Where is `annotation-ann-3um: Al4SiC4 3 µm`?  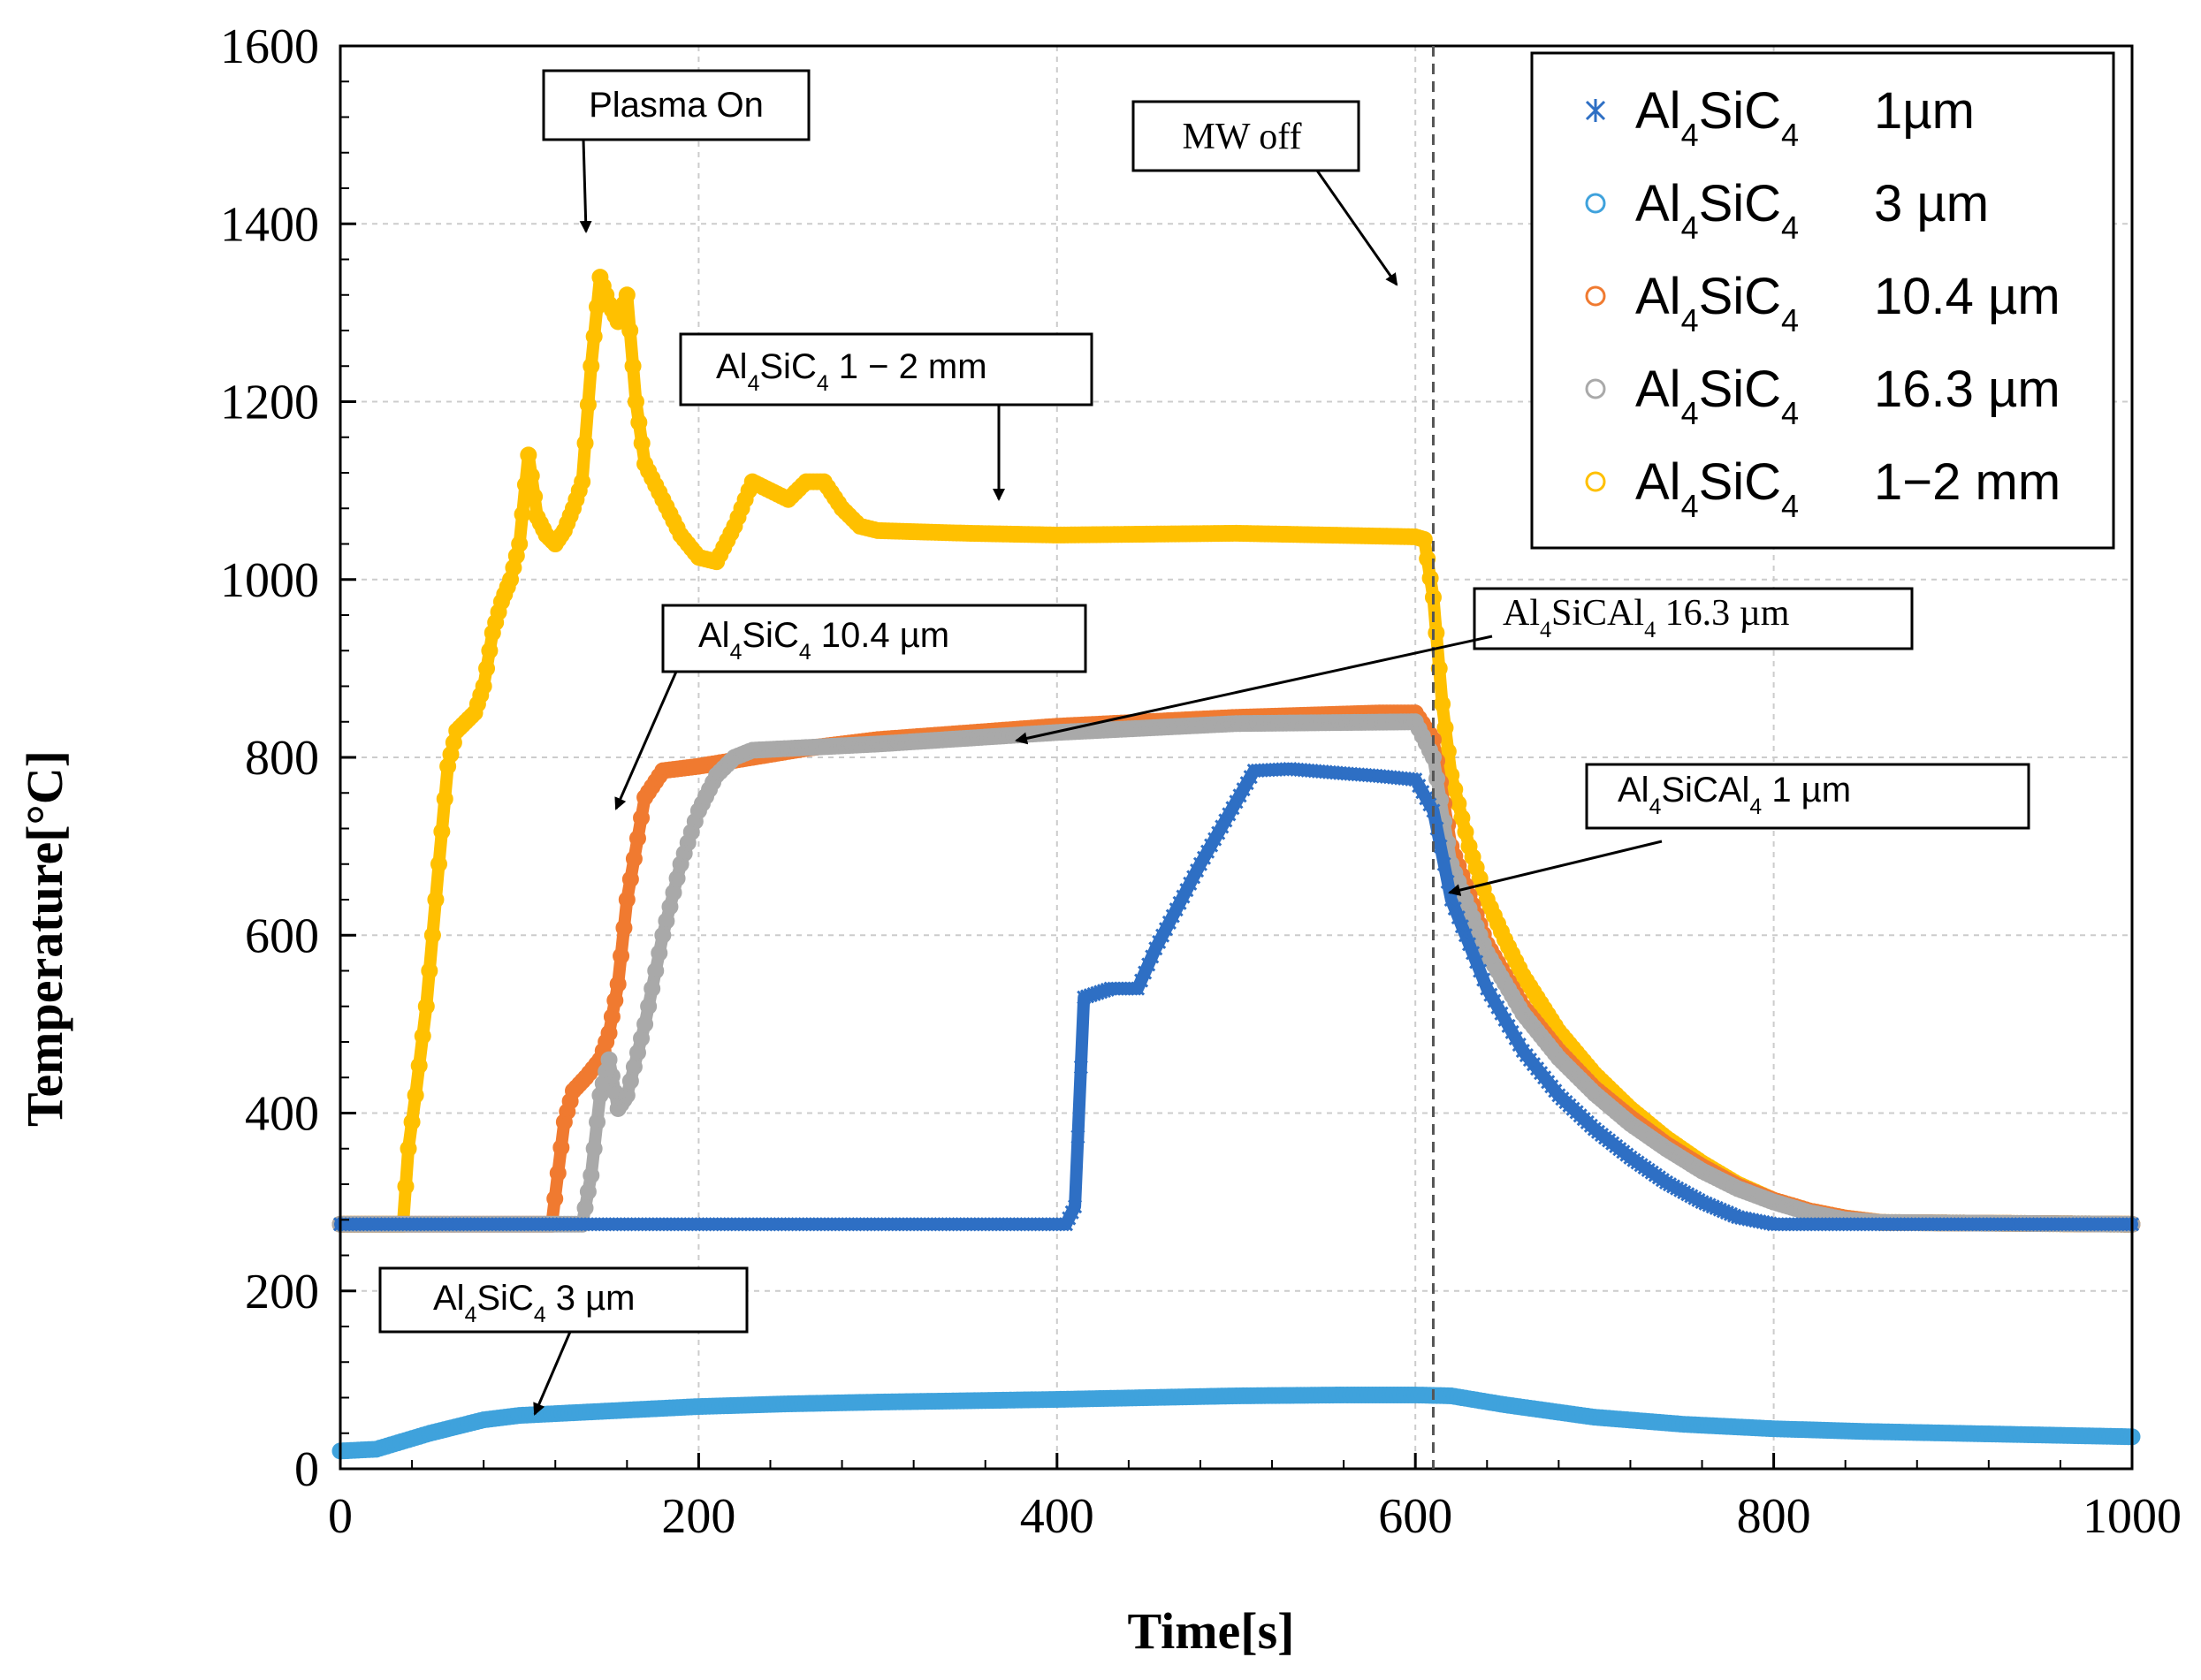 annotation-ann-3um: Al4SiC4 3 µm is located at coordinates (563, 1341).